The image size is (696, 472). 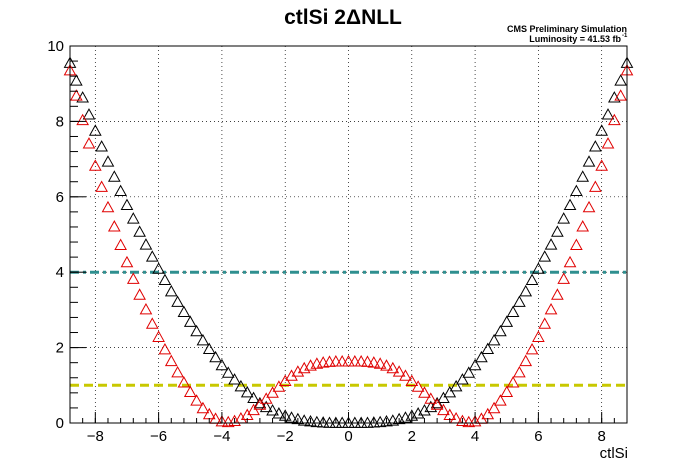 What do you see at coordinates (60, 272) in the screenshot?
I see `y-tick-label: 4` at bounding box center [60, 272].